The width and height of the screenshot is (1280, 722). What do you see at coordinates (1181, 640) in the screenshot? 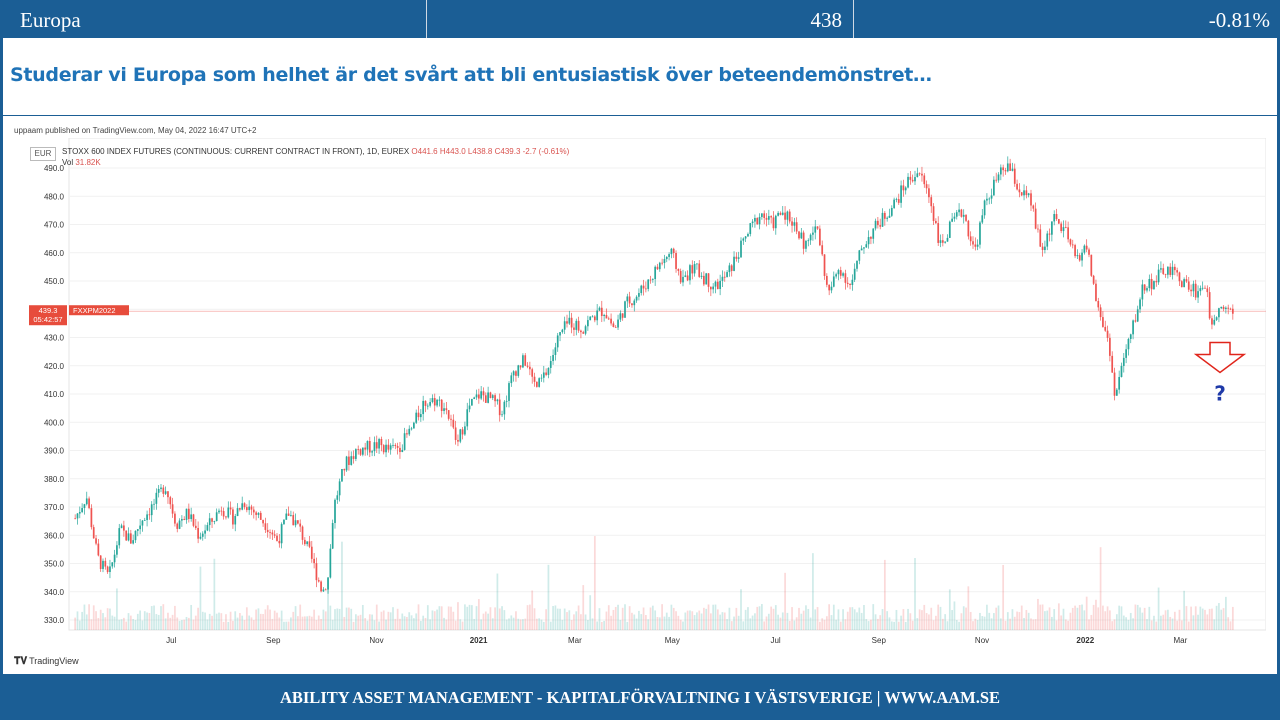
I see `x-tick-label: Mar` at bounding box center [1181, 640].